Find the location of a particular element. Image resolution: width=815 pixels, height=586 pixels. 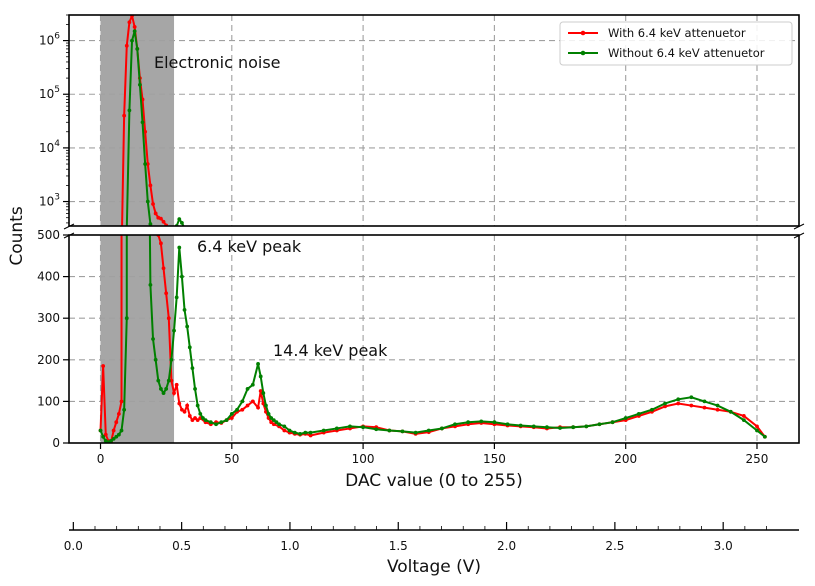

x-ticks: 0 50 100 150 200 250 is located at coordinates (433, 454).